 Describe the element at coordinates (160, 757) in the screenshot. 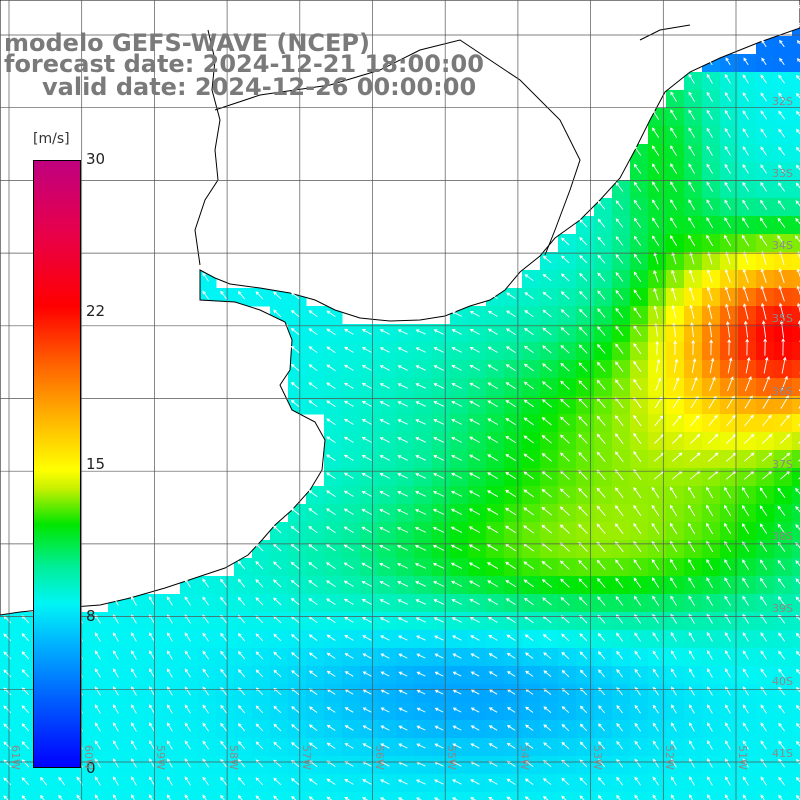

I see `lon-label: 59W` at that location.